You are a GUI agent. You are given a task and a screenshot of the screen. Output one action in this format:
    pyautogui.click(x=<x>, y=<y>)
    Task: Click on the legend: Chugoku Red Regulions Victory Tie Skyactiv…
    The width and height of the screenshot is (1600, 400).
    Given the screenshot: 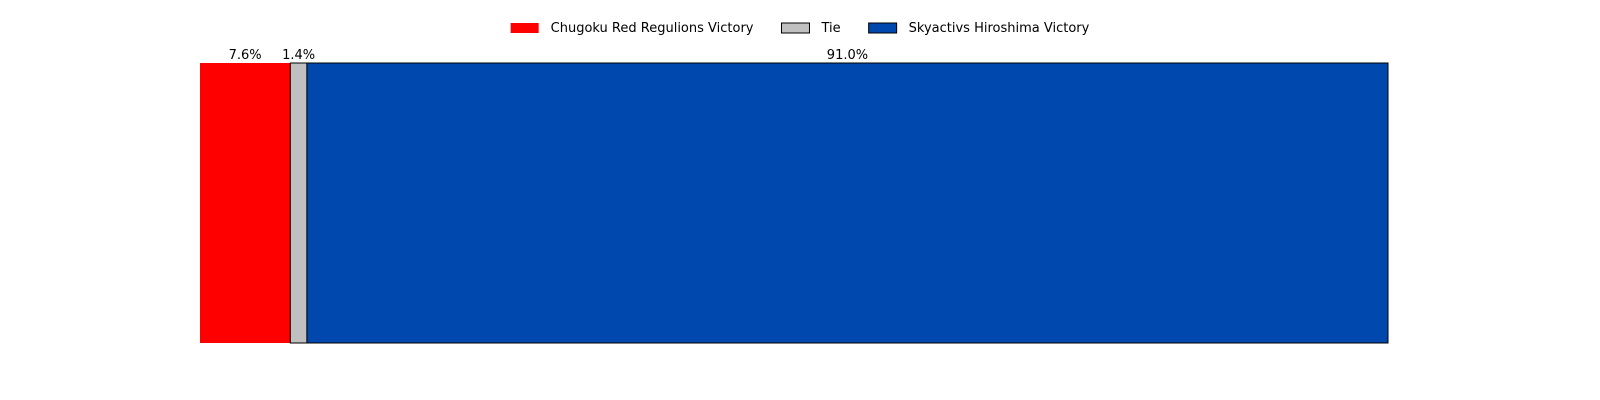 What is the action you would take?
    pyautogui.click(x=800, y=28)
    